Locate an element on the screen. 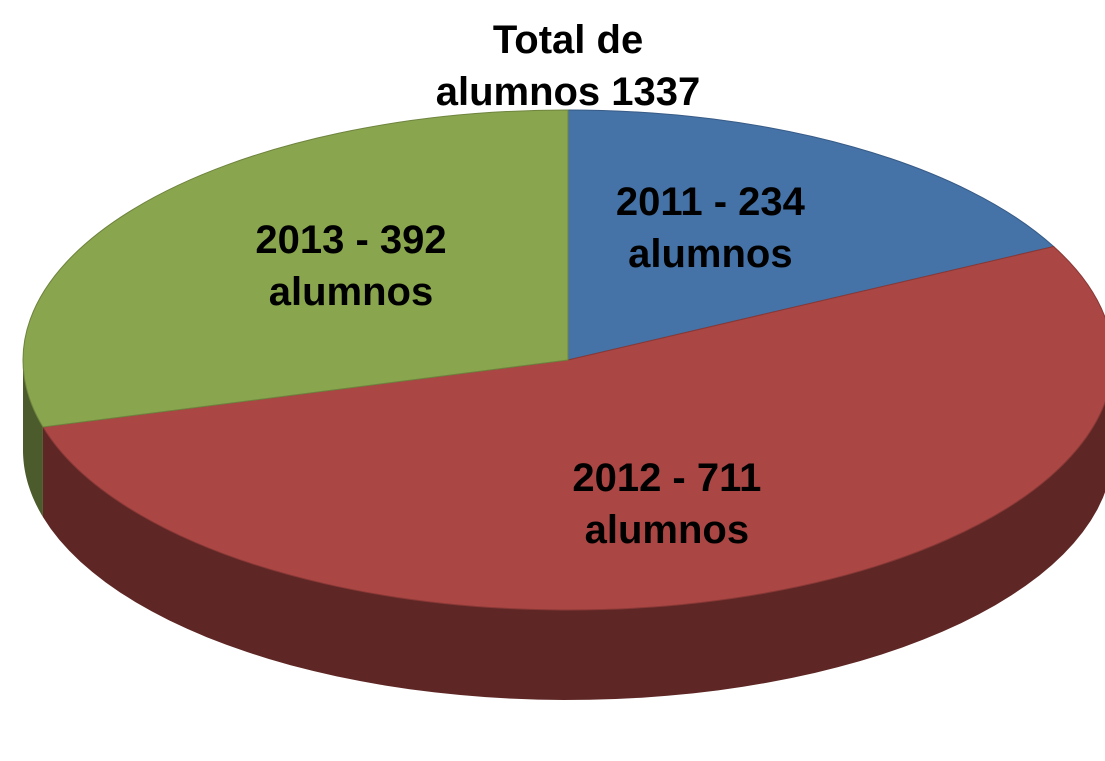  slice-side is located at coordinates (33, 439).